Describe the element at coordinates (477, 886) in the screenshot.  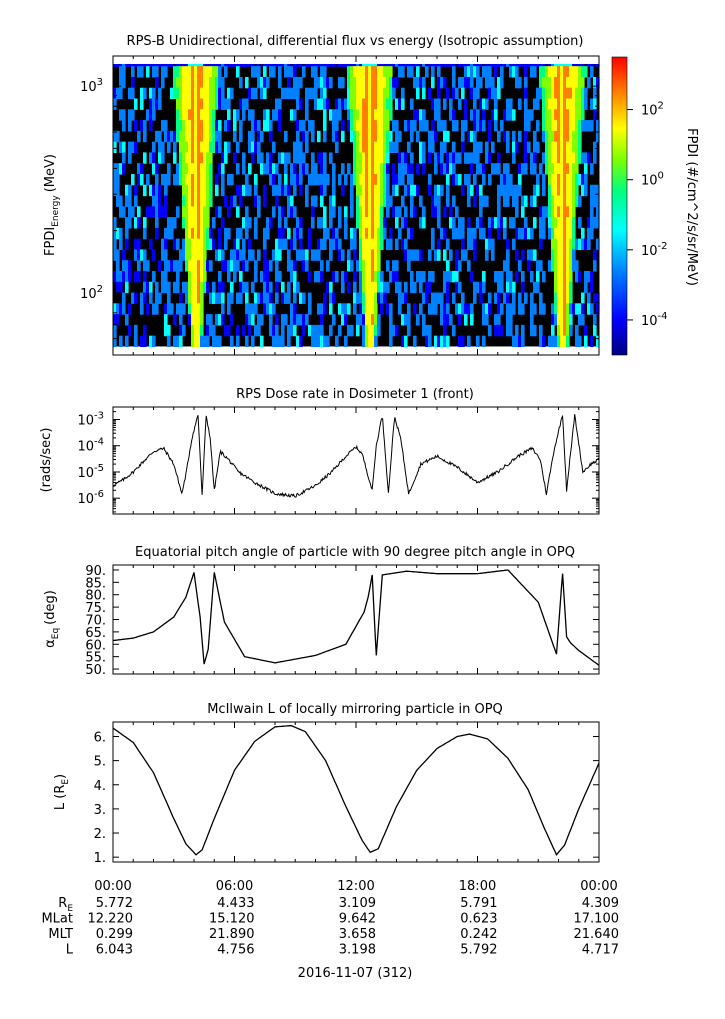
I see `time-tick-label: 18:00` at that location.